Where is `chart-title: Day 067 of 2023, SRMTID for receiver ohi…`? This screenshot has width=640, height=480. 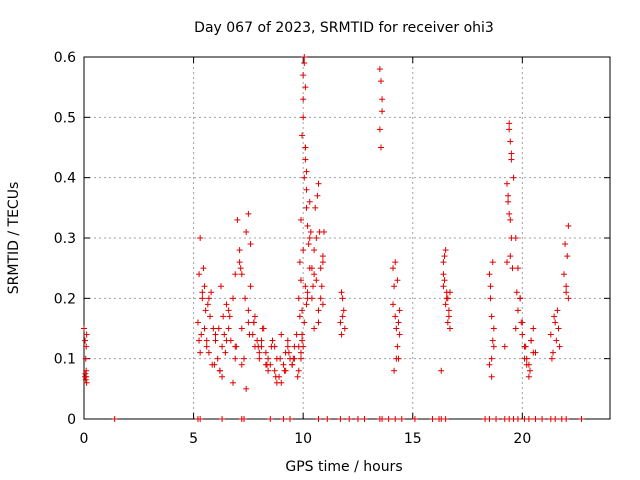
chart-title: Day 067 of 2023, SRMTID for receiver ohi… is located at coordinates (344, 28).